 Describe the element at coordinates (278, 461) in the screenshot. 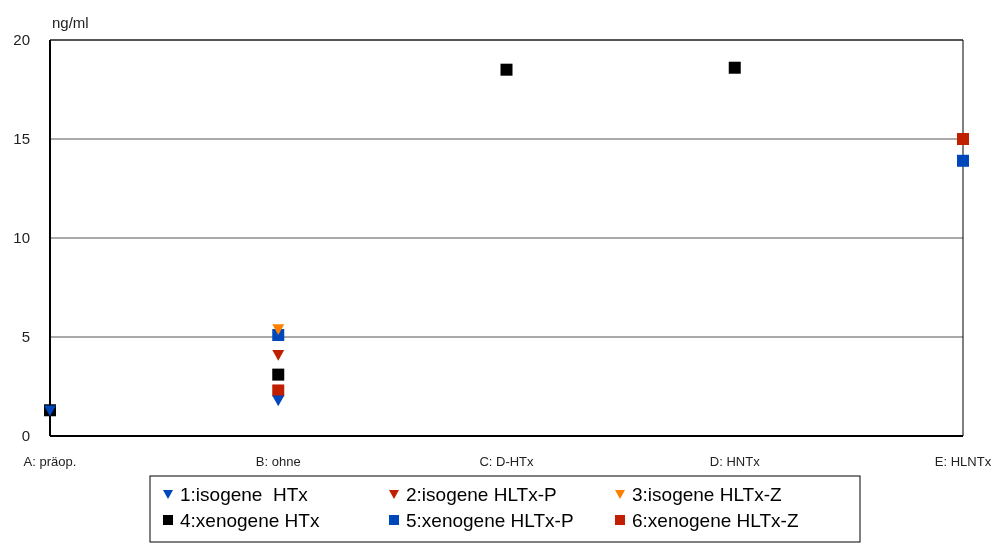

I see `x-tick-label: B: ohne` at that location.